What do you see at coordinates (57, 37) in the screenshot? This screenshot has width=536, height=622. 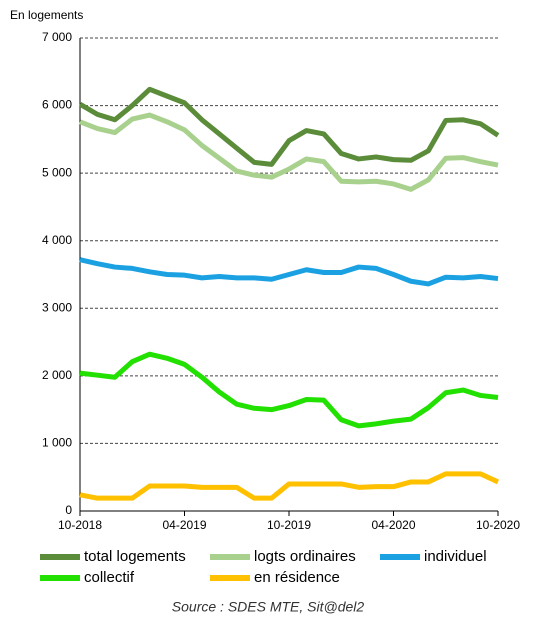 I see `y-tick-label: 7 000` at bounding box center [57, 37].